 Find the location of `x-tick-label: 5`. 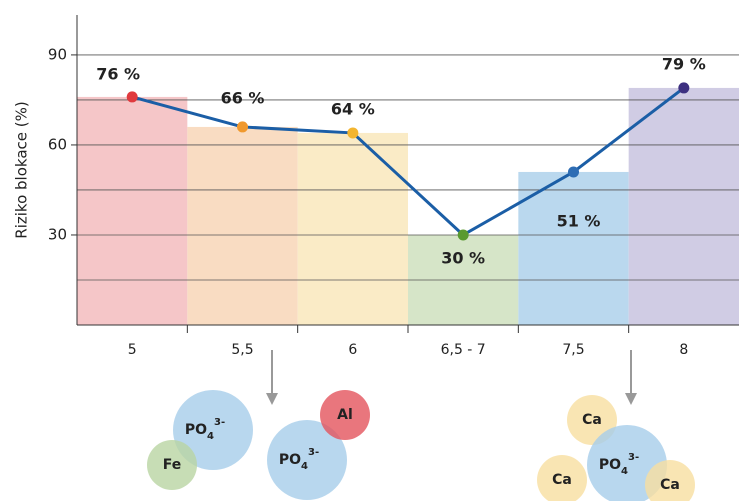

x-tick-label: 5 is located at coordinates (132, 350).